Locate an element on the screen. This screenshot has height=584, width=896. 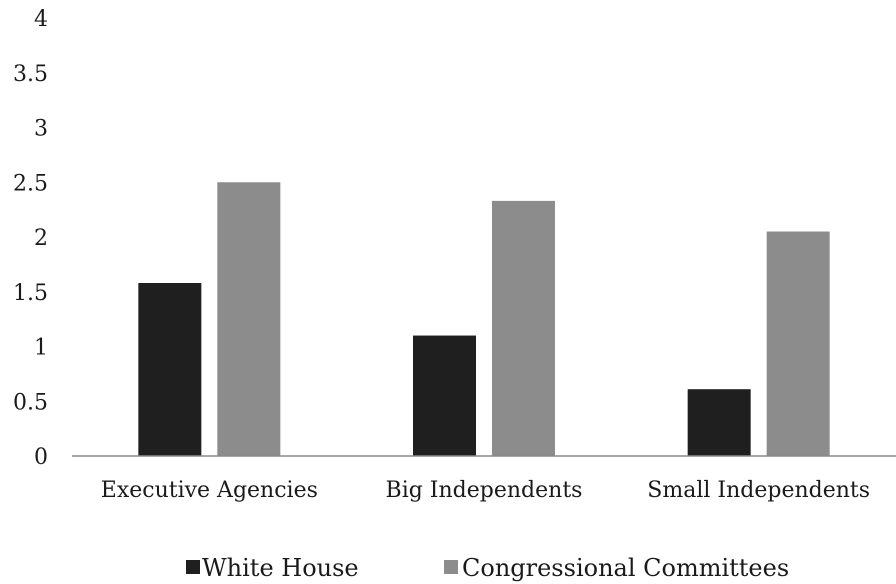
x-category-label: Executive Agencies is located at coordinates (209, 490).